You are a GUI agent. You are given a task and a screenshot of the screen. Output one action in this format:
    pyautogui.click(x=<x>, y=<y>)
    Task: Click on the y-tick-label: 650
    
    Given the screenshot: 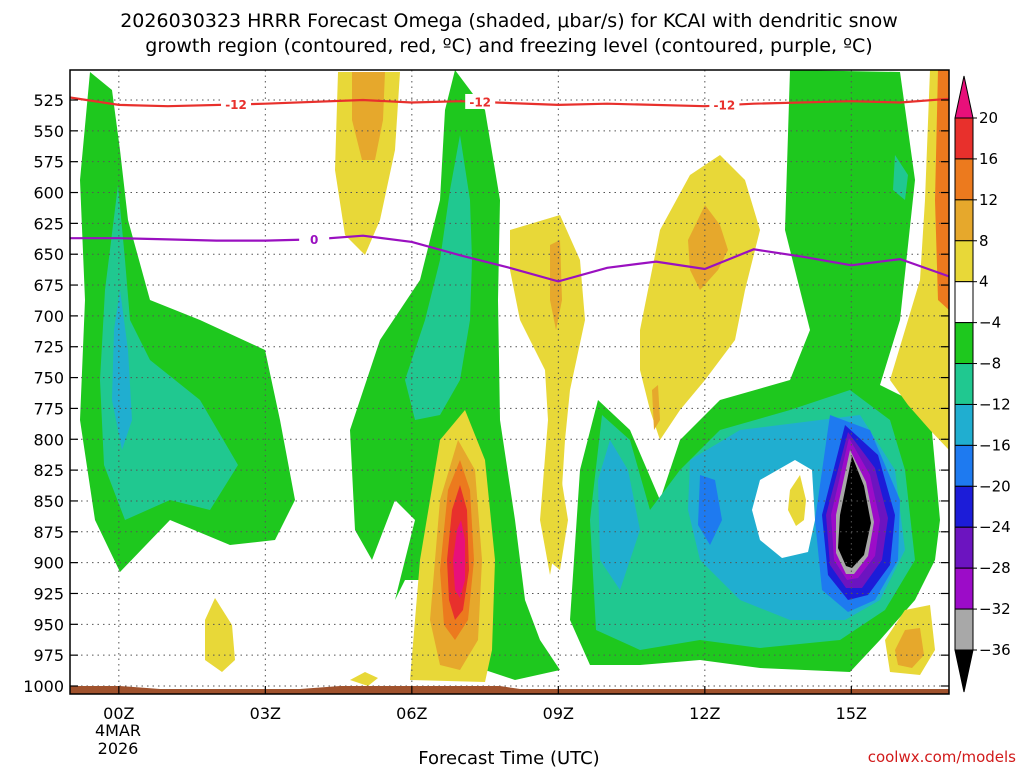 What is the action you would take?
    pyautogui.click(x=48, y=254)
    